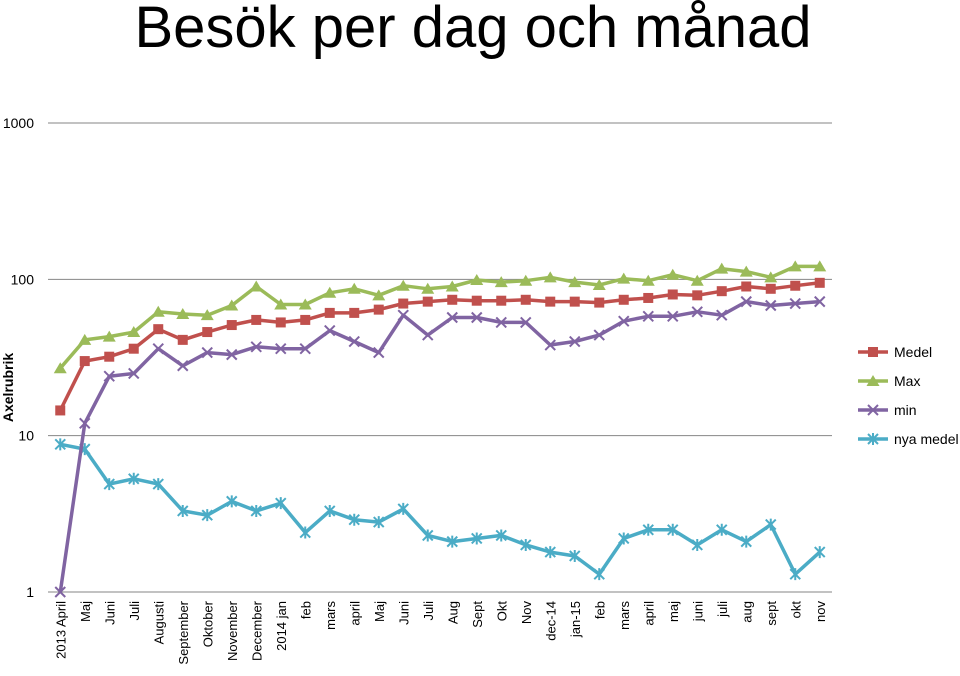  I want to click on series-line, so click(439, 317).